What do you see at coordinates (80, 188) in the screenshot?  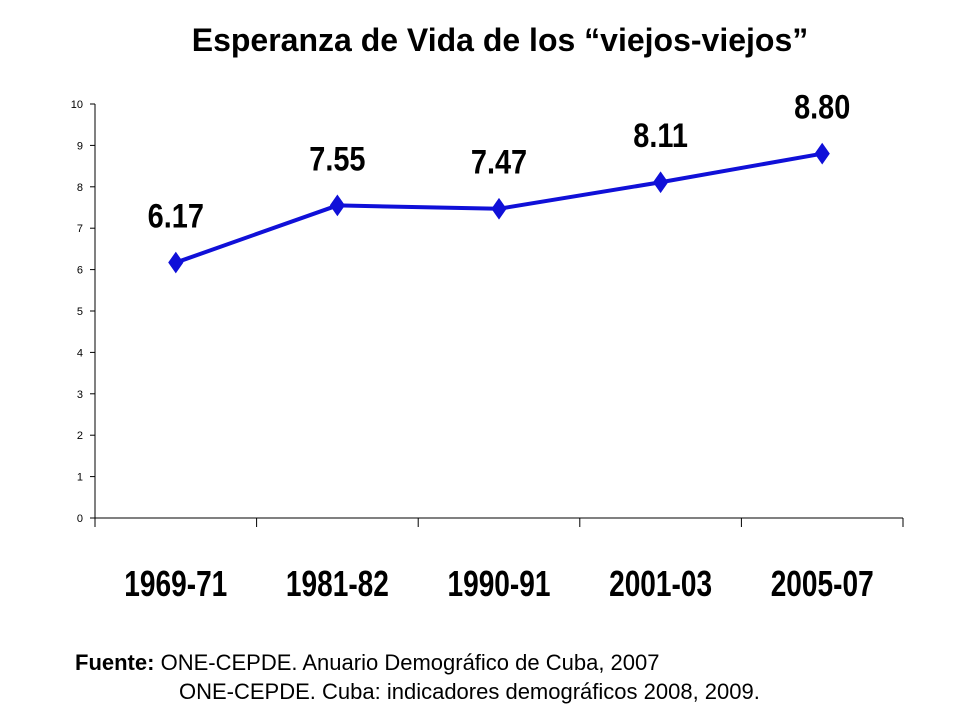 I see `y-tick-label: 8` at bounding box center [80, 188].